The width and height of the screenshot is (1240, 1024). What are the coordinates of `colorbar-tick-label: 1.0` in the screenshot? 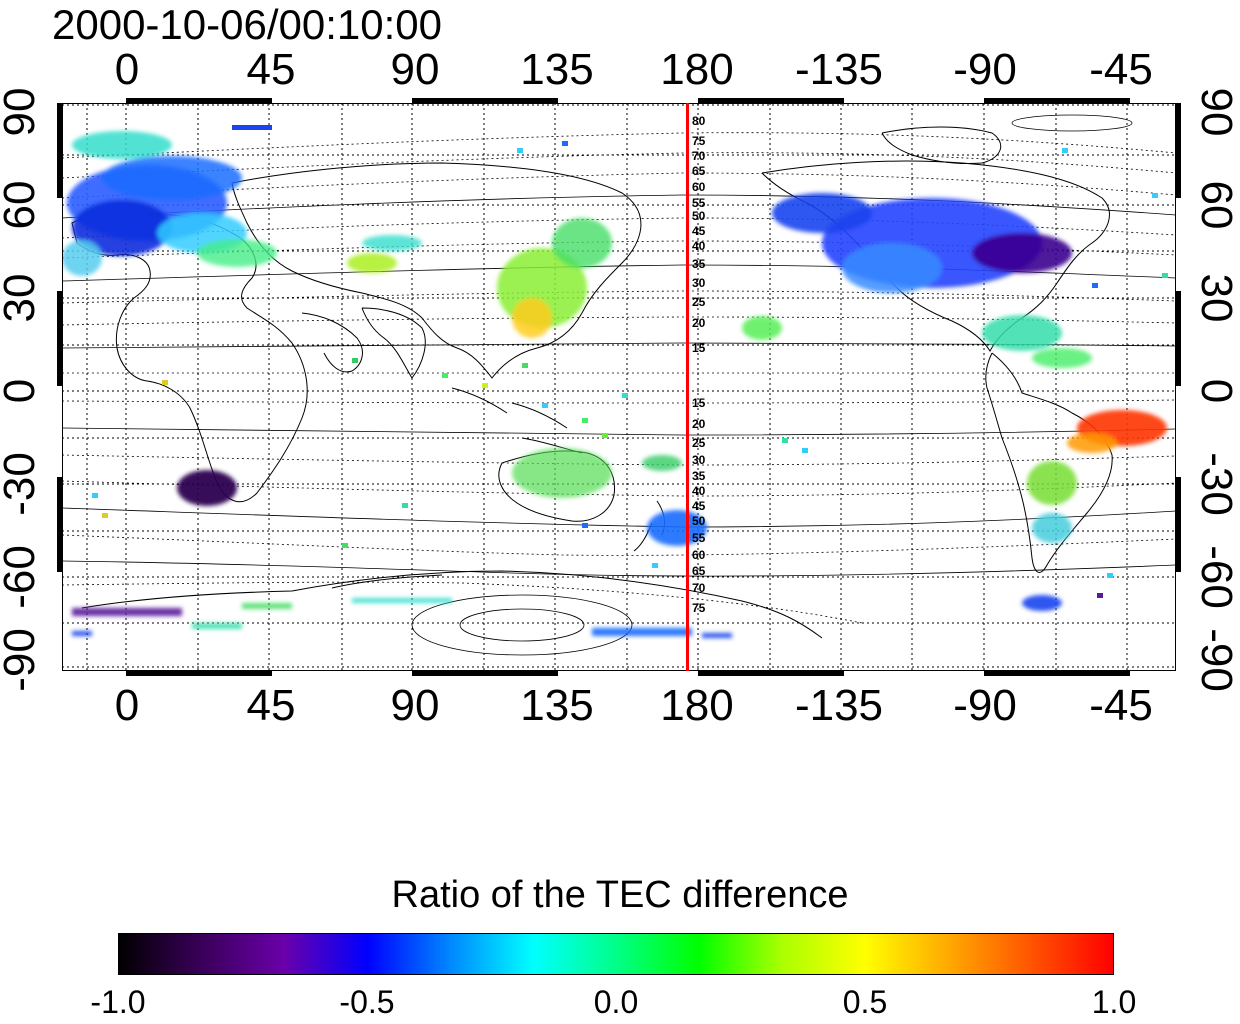 It's located at (1114, 1002).